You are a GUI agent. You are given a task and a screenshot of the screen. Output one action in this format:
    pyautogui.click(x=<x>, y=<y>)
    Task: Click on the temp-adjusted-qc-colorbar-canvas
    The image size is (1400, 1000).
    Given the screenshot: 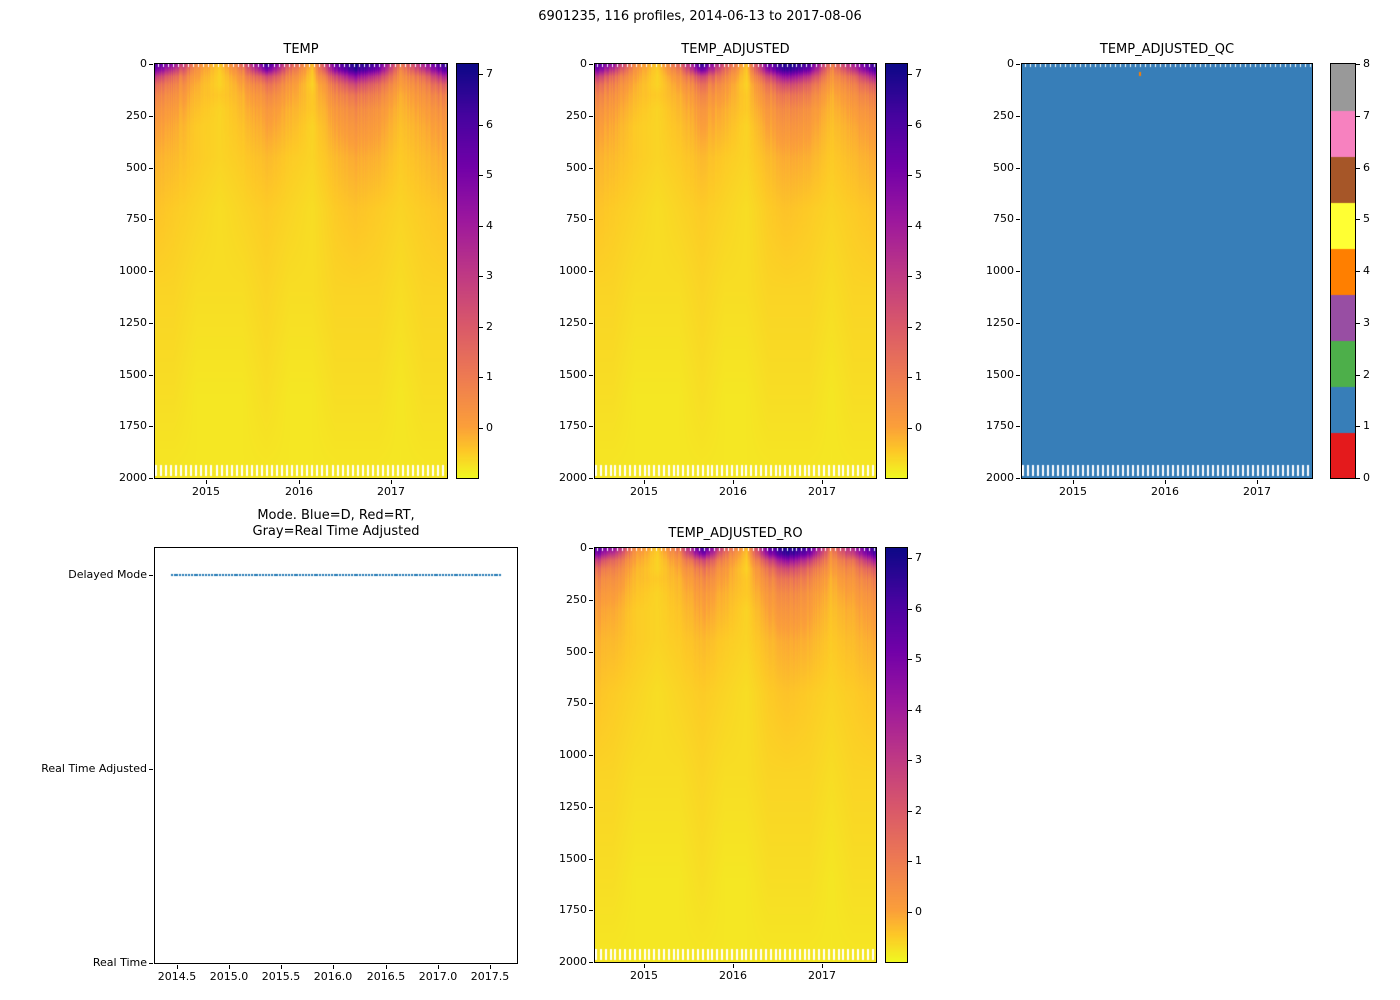 What is the action you would take?
    pyautogui.click(x=1343, y=271)
    